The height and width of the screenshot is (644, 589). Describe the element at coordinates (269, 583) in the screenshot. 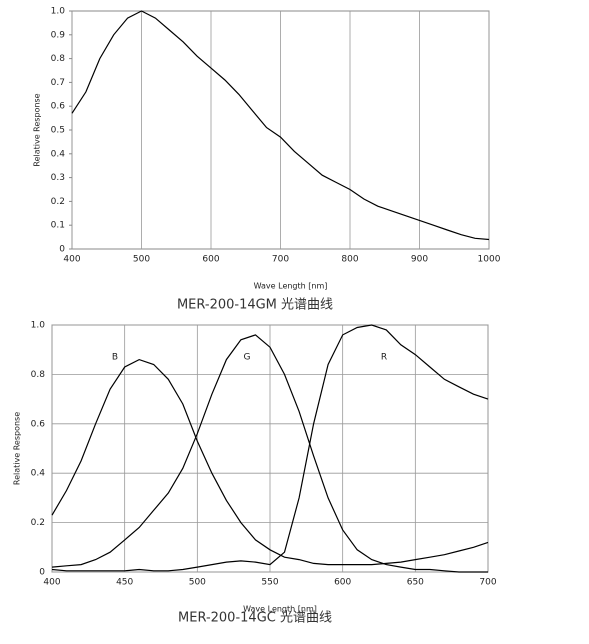

I see `x-tick-label: 550` at that location.